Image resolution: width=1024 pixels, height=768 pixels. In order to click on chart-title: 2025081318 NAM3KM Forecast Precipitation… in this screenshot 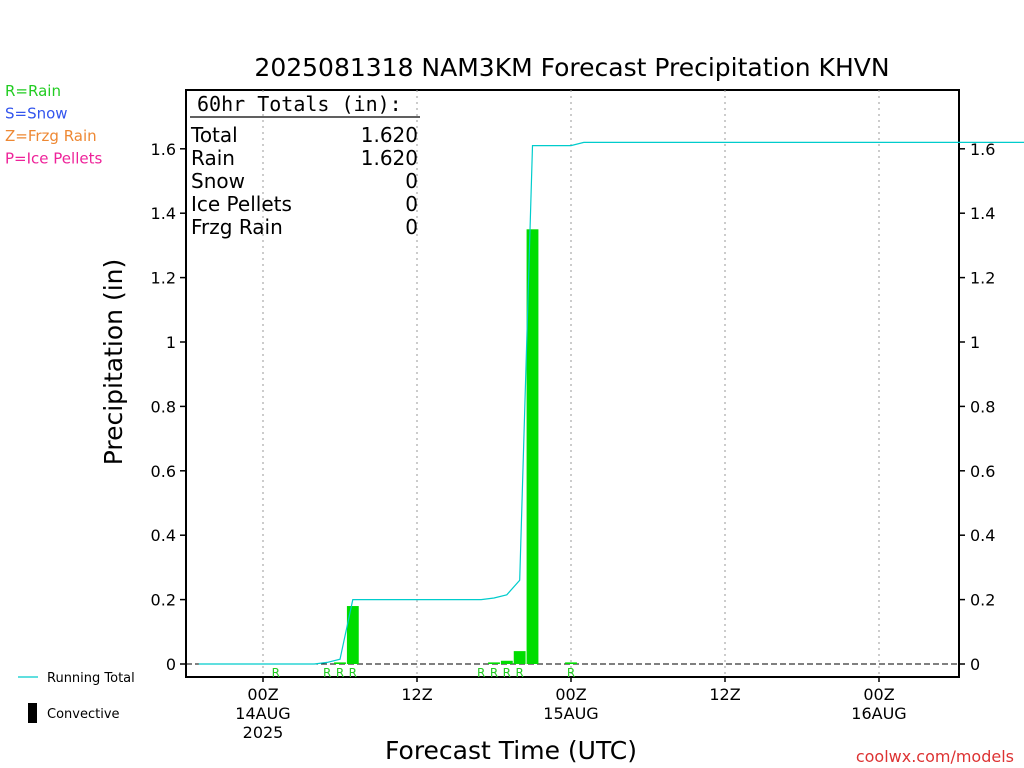, I will do `click(571, 67)`.